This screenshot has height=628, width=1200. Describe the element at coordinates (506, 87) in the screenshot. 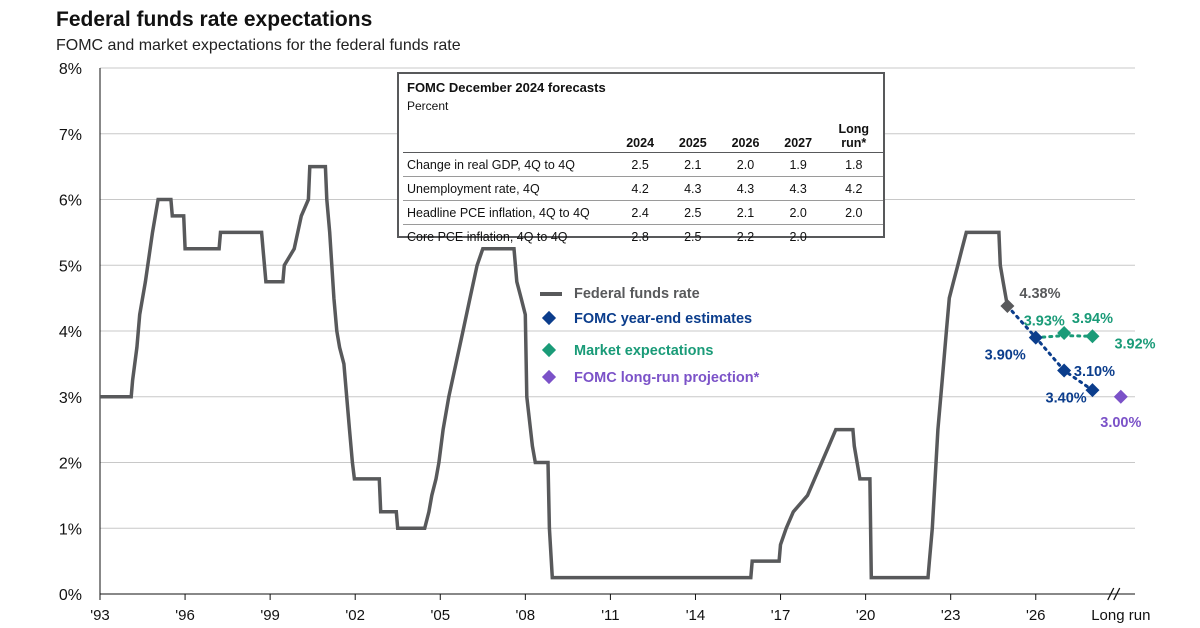

I see `fomc-table-title: FOMC December 2024 forecasts` at that location.